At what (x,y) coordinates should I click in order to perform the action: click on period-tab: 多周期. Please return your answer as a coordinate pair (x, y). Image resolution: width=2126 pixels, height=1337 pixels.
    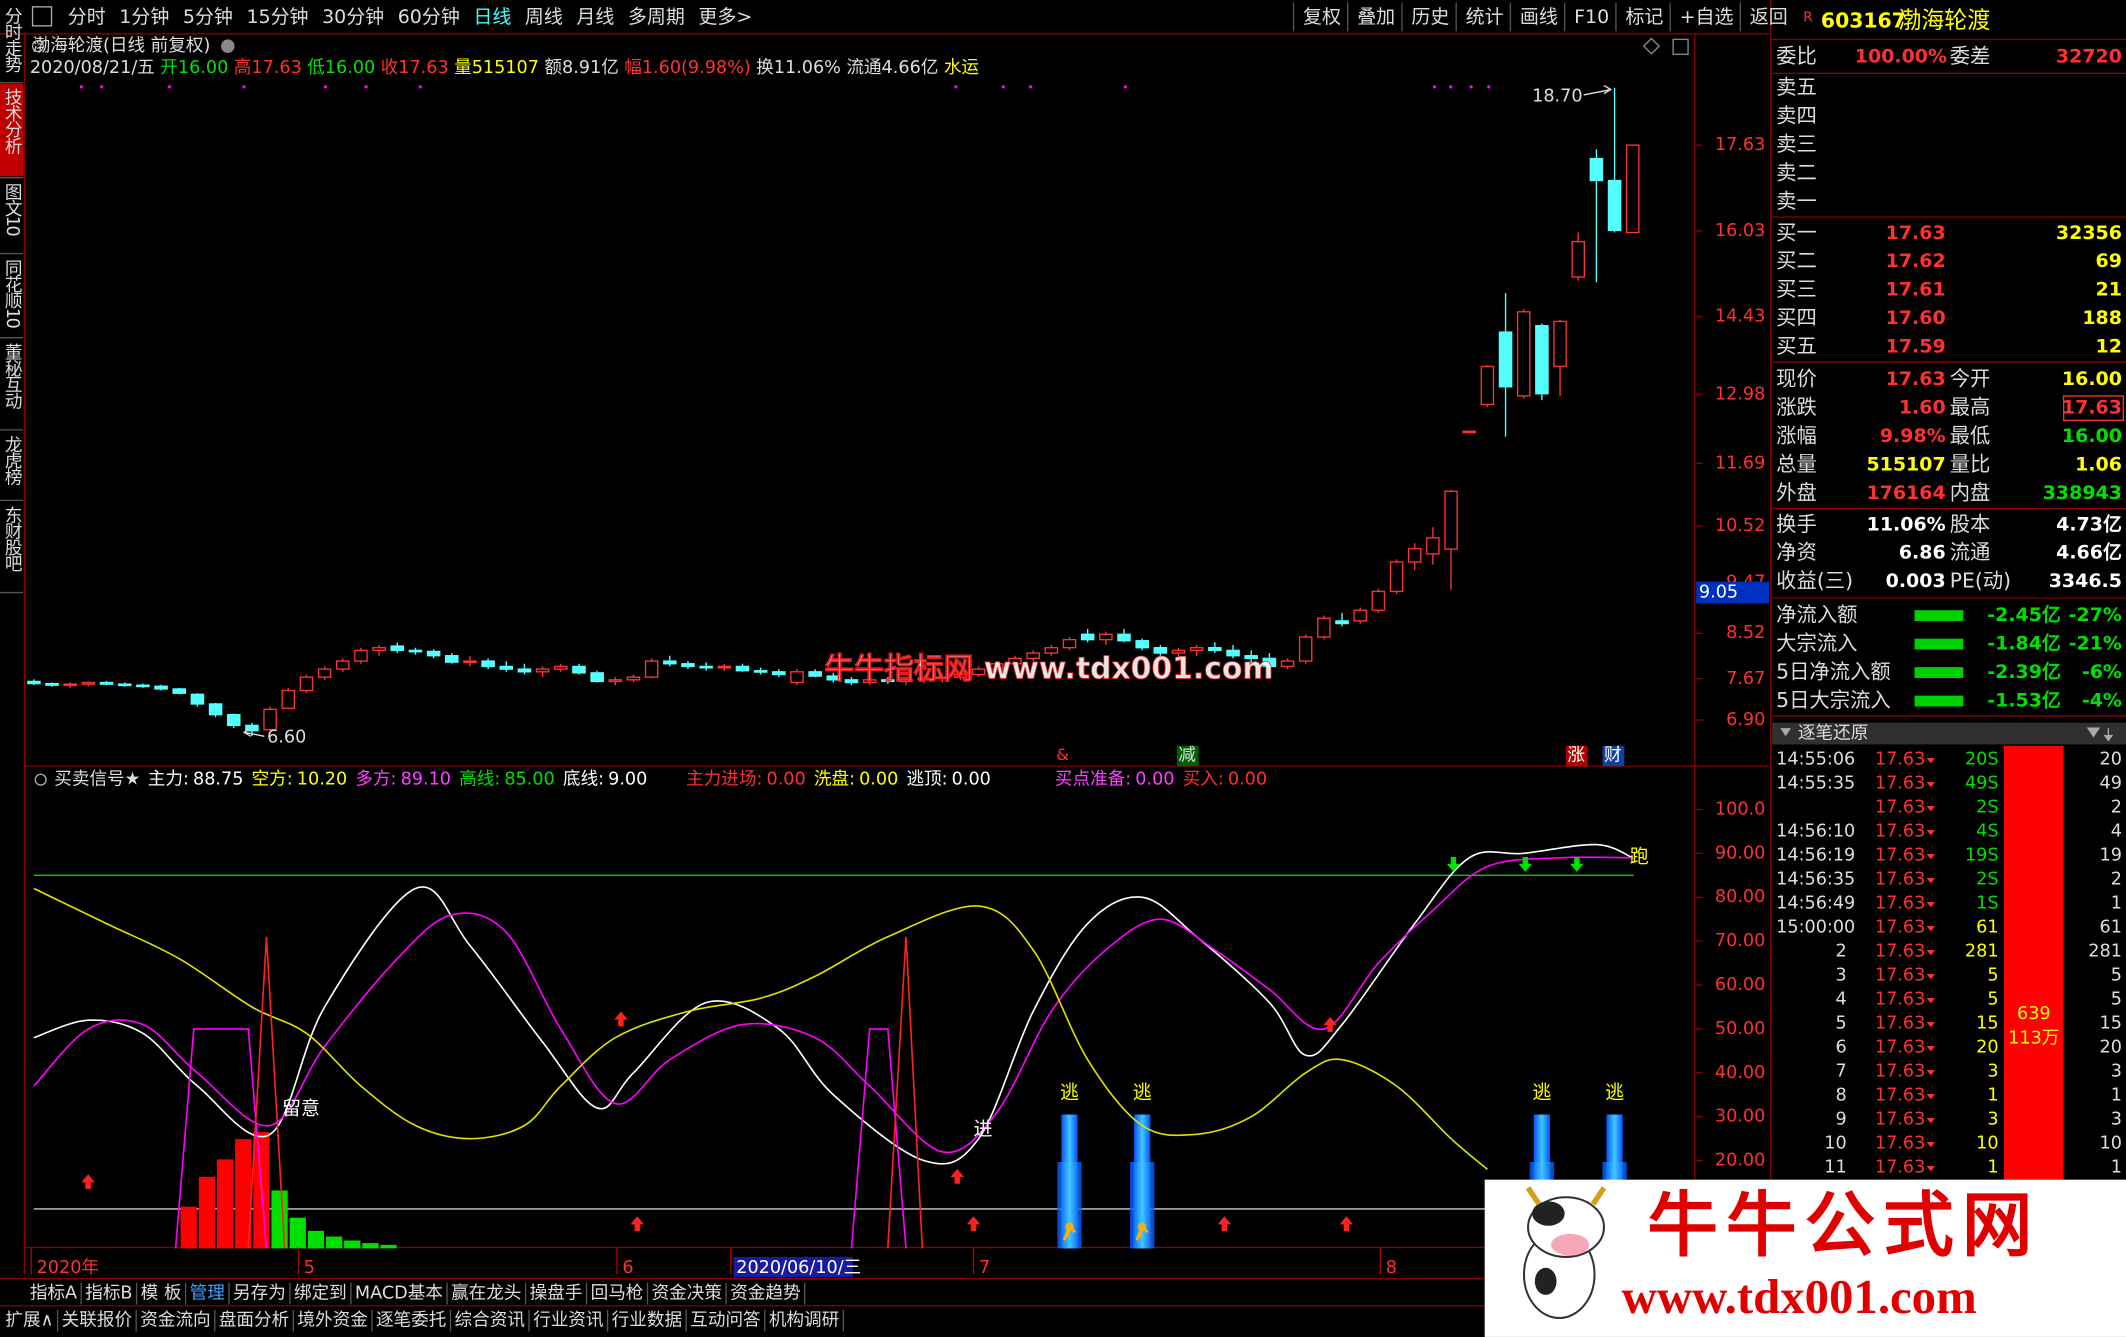
    Looking at the image, I should click on (656, 17).